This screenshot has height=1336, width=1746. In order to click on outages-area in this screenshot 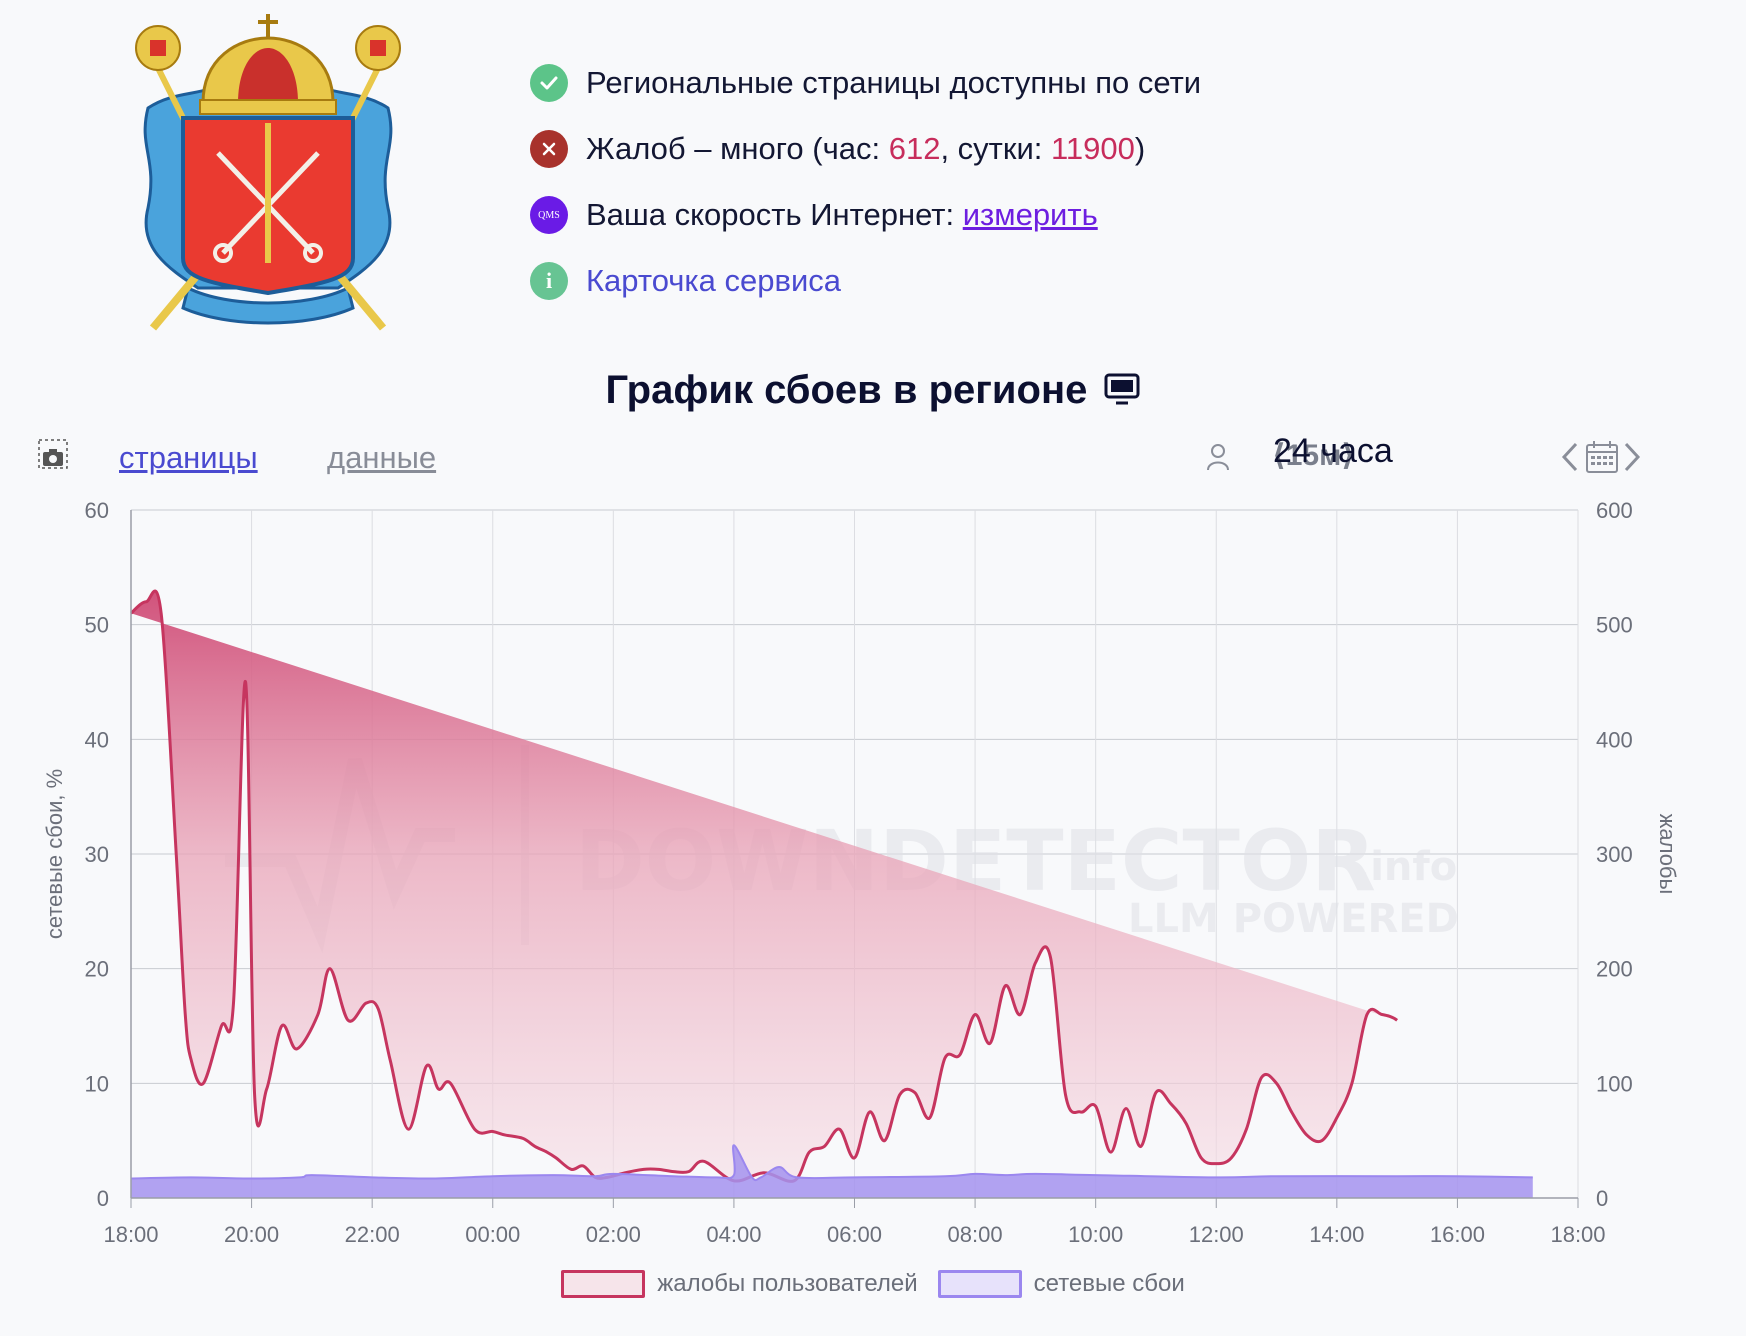, I will do `click(832, 1171)`.